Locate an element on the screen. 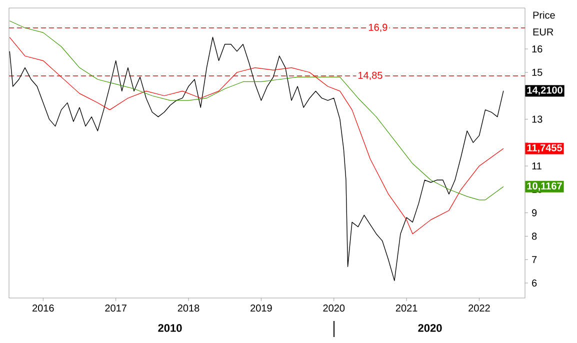 This screenshot has height=343, width=577. x-tick-label: 2019 is located at coordinates (261, 308).